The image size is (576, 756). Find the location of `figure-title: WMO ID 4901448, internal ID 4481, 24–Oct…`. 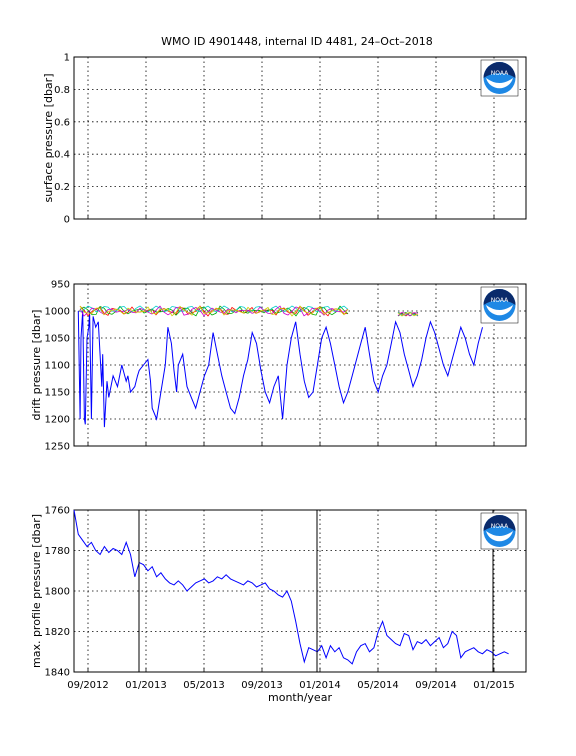

figure-title: WMO ID 4901448, internal ID 4481, 24–Oct… is located at coordinates (297, 41).